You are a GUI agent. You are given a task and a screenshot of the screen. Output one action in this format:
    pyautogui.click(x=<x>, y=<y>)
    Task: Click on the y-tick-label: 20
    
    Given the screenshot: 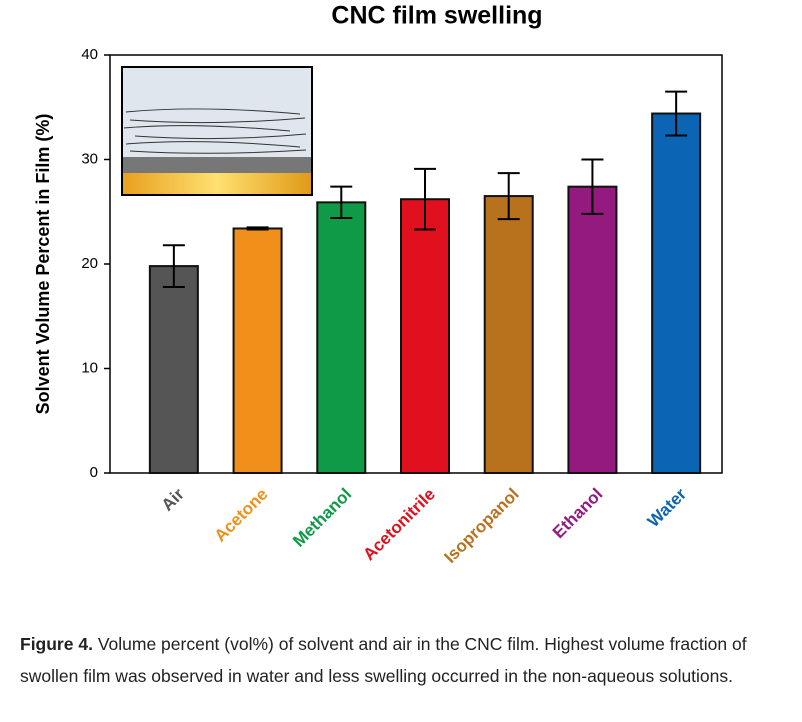 What is the action you would take?
    pyautogui.click(x=89, y=263)
    